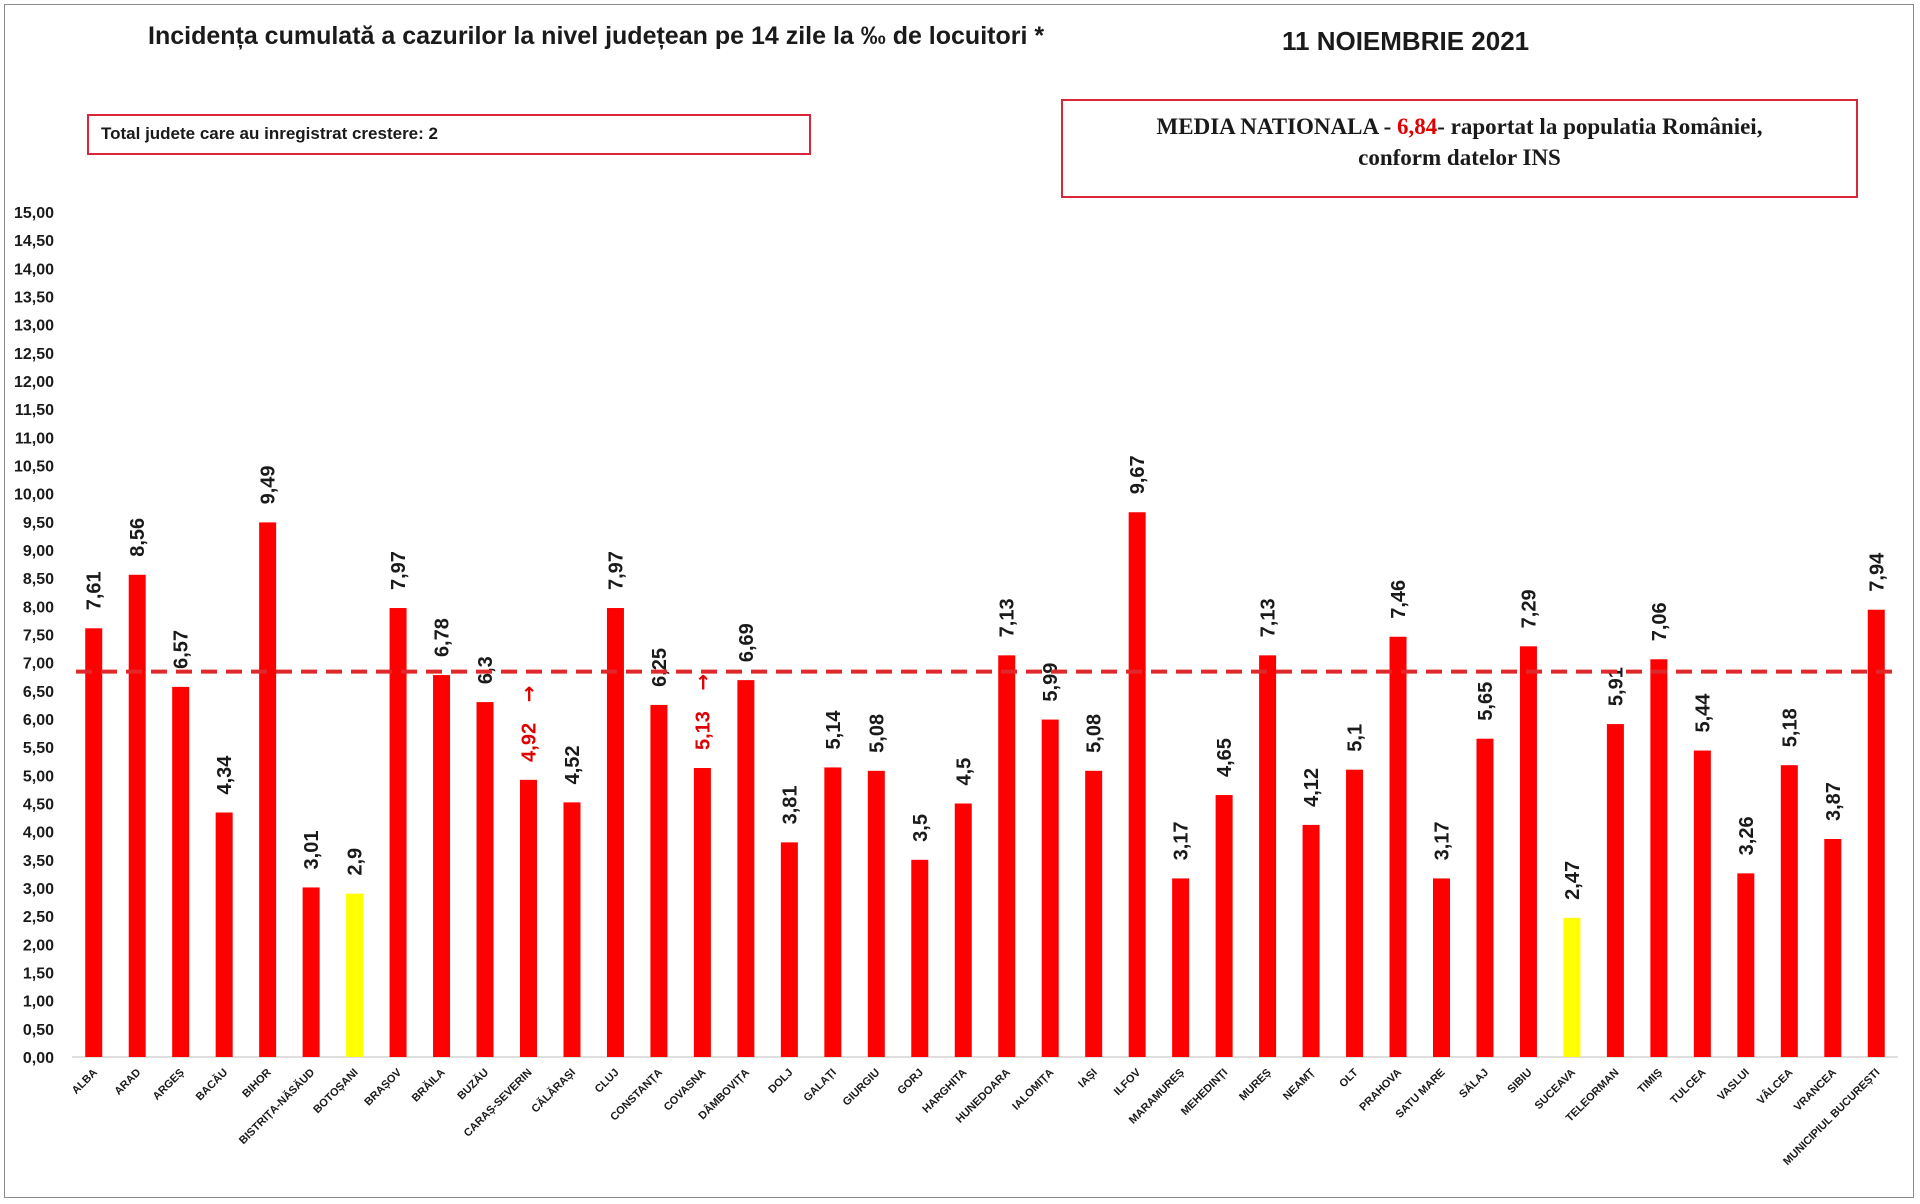  I want to click on category-label: PRAHOVA, so click(1380, 1090).